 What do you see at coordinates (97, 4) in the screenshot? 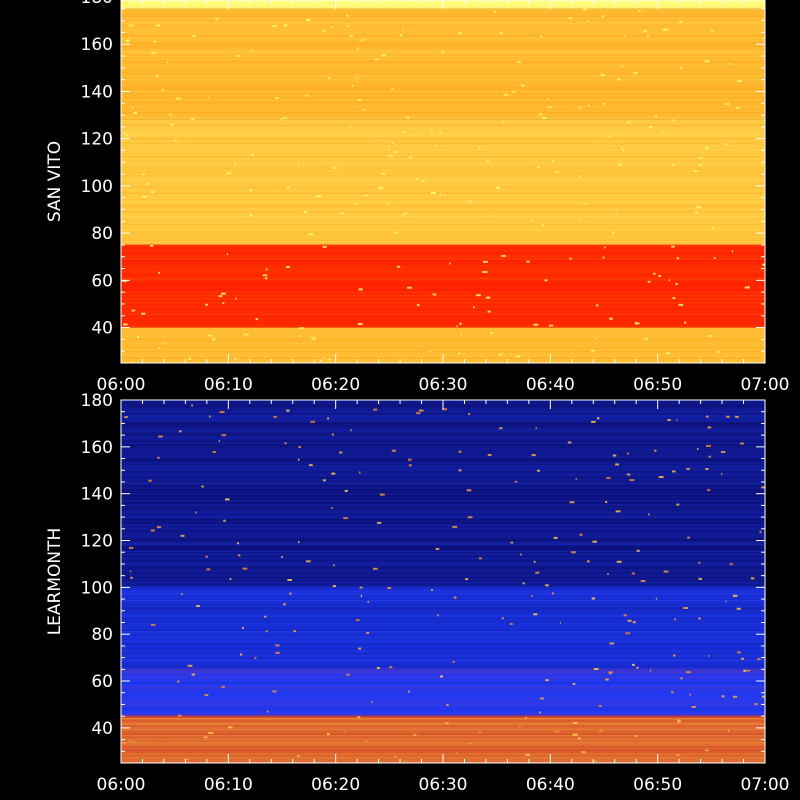
I see `san-vito-y-tick-label: 180` at bounding box center [97, 4].